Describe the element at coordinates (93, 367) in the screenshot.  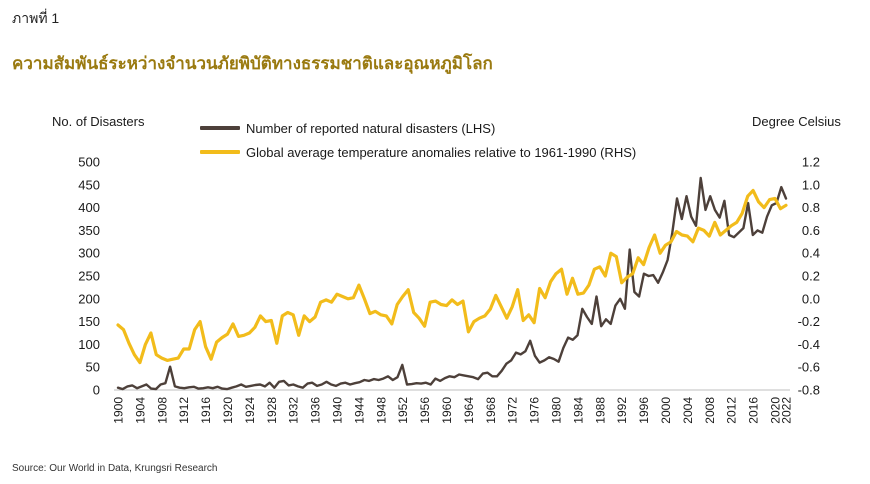
I see `left-tick-label: 50` at that location.